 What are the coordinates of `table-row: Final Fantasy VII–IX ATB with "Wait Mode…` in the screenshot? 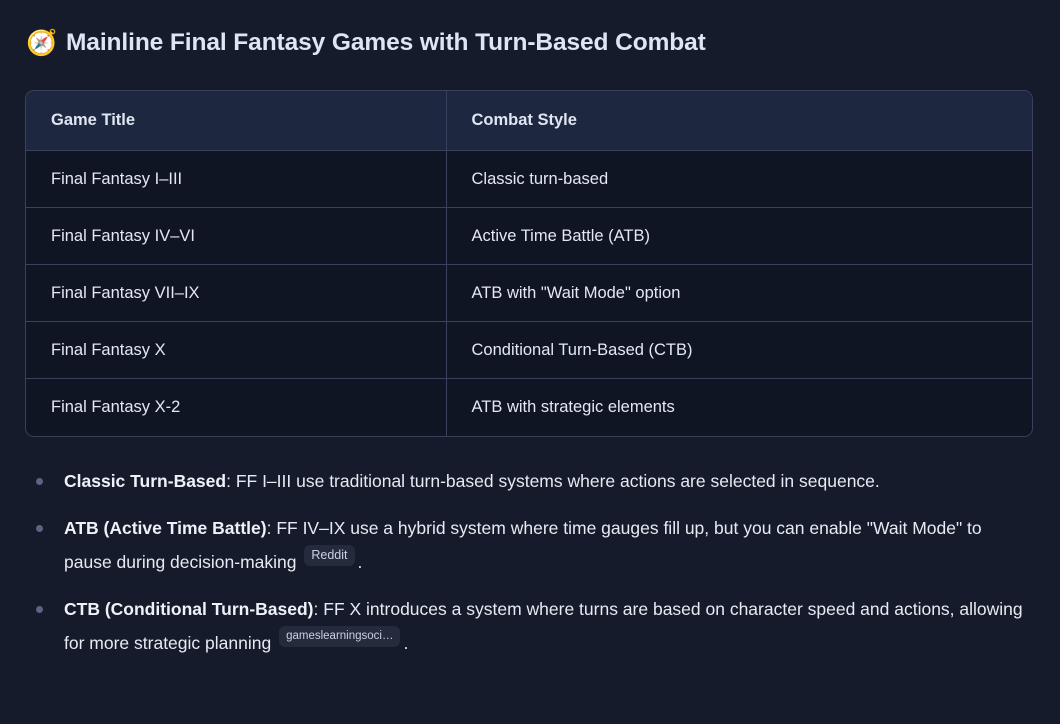 It's located at (529, 293).